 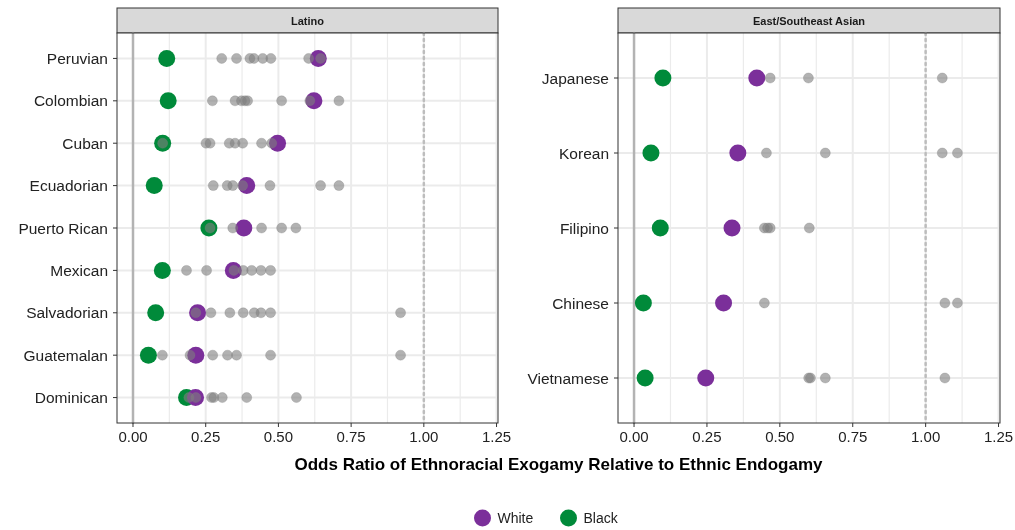 I want to click on y-tick-label: Cuban, so click(x=85, y=143).